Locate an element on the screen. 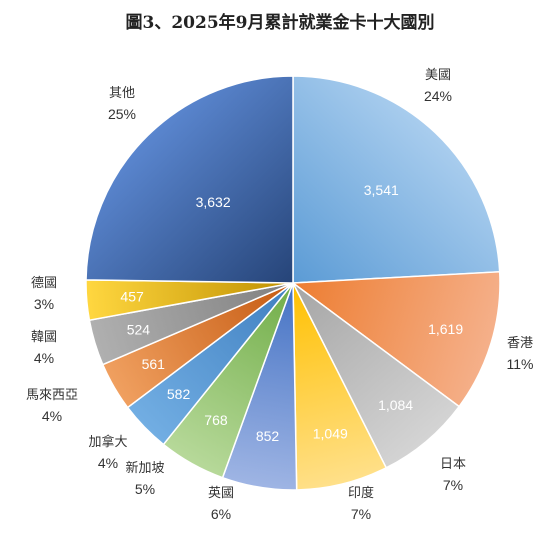  slice-value-label: 3,541 is located at coordinates (381, 190).